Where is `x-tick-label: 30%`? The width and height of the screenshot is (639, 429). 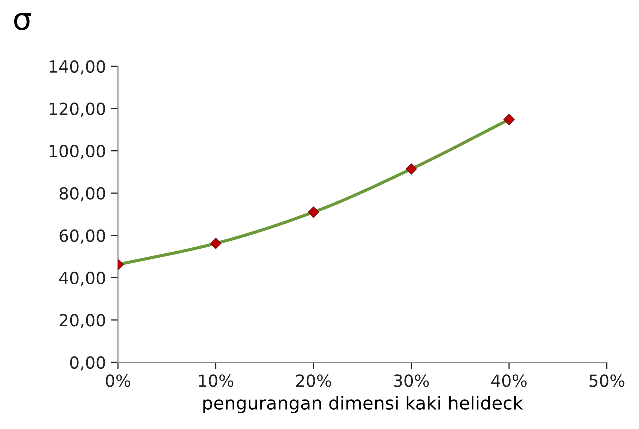
x-tick-label: 30% is located at coordinates (412, 381).